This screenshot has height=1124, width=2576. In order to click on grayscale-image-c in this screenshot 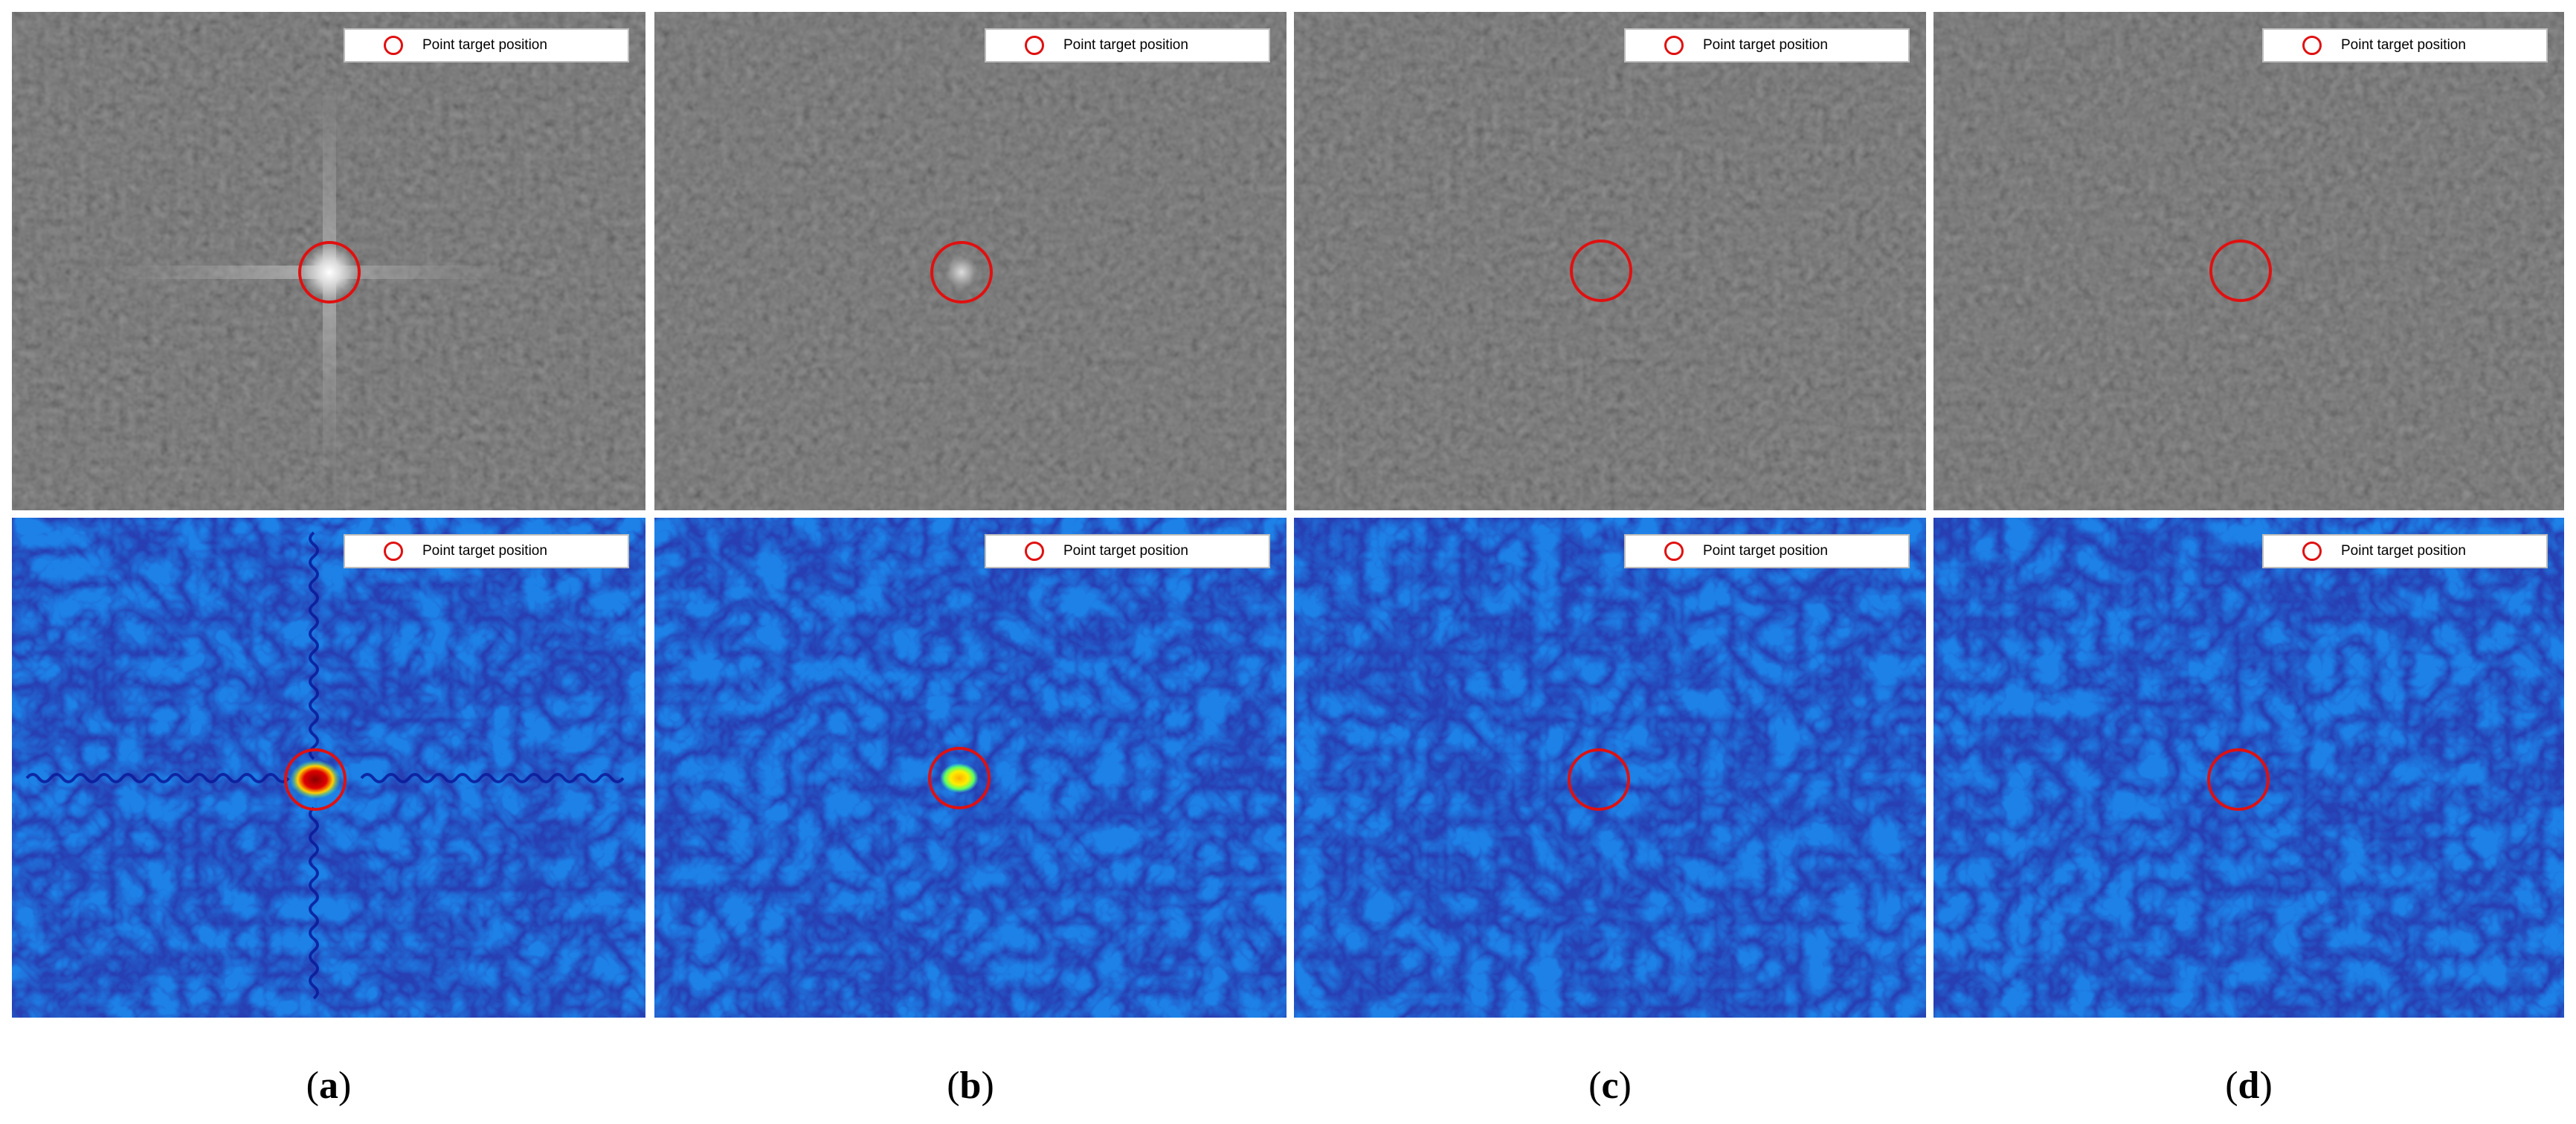, I will do `click(1610, 261)`.